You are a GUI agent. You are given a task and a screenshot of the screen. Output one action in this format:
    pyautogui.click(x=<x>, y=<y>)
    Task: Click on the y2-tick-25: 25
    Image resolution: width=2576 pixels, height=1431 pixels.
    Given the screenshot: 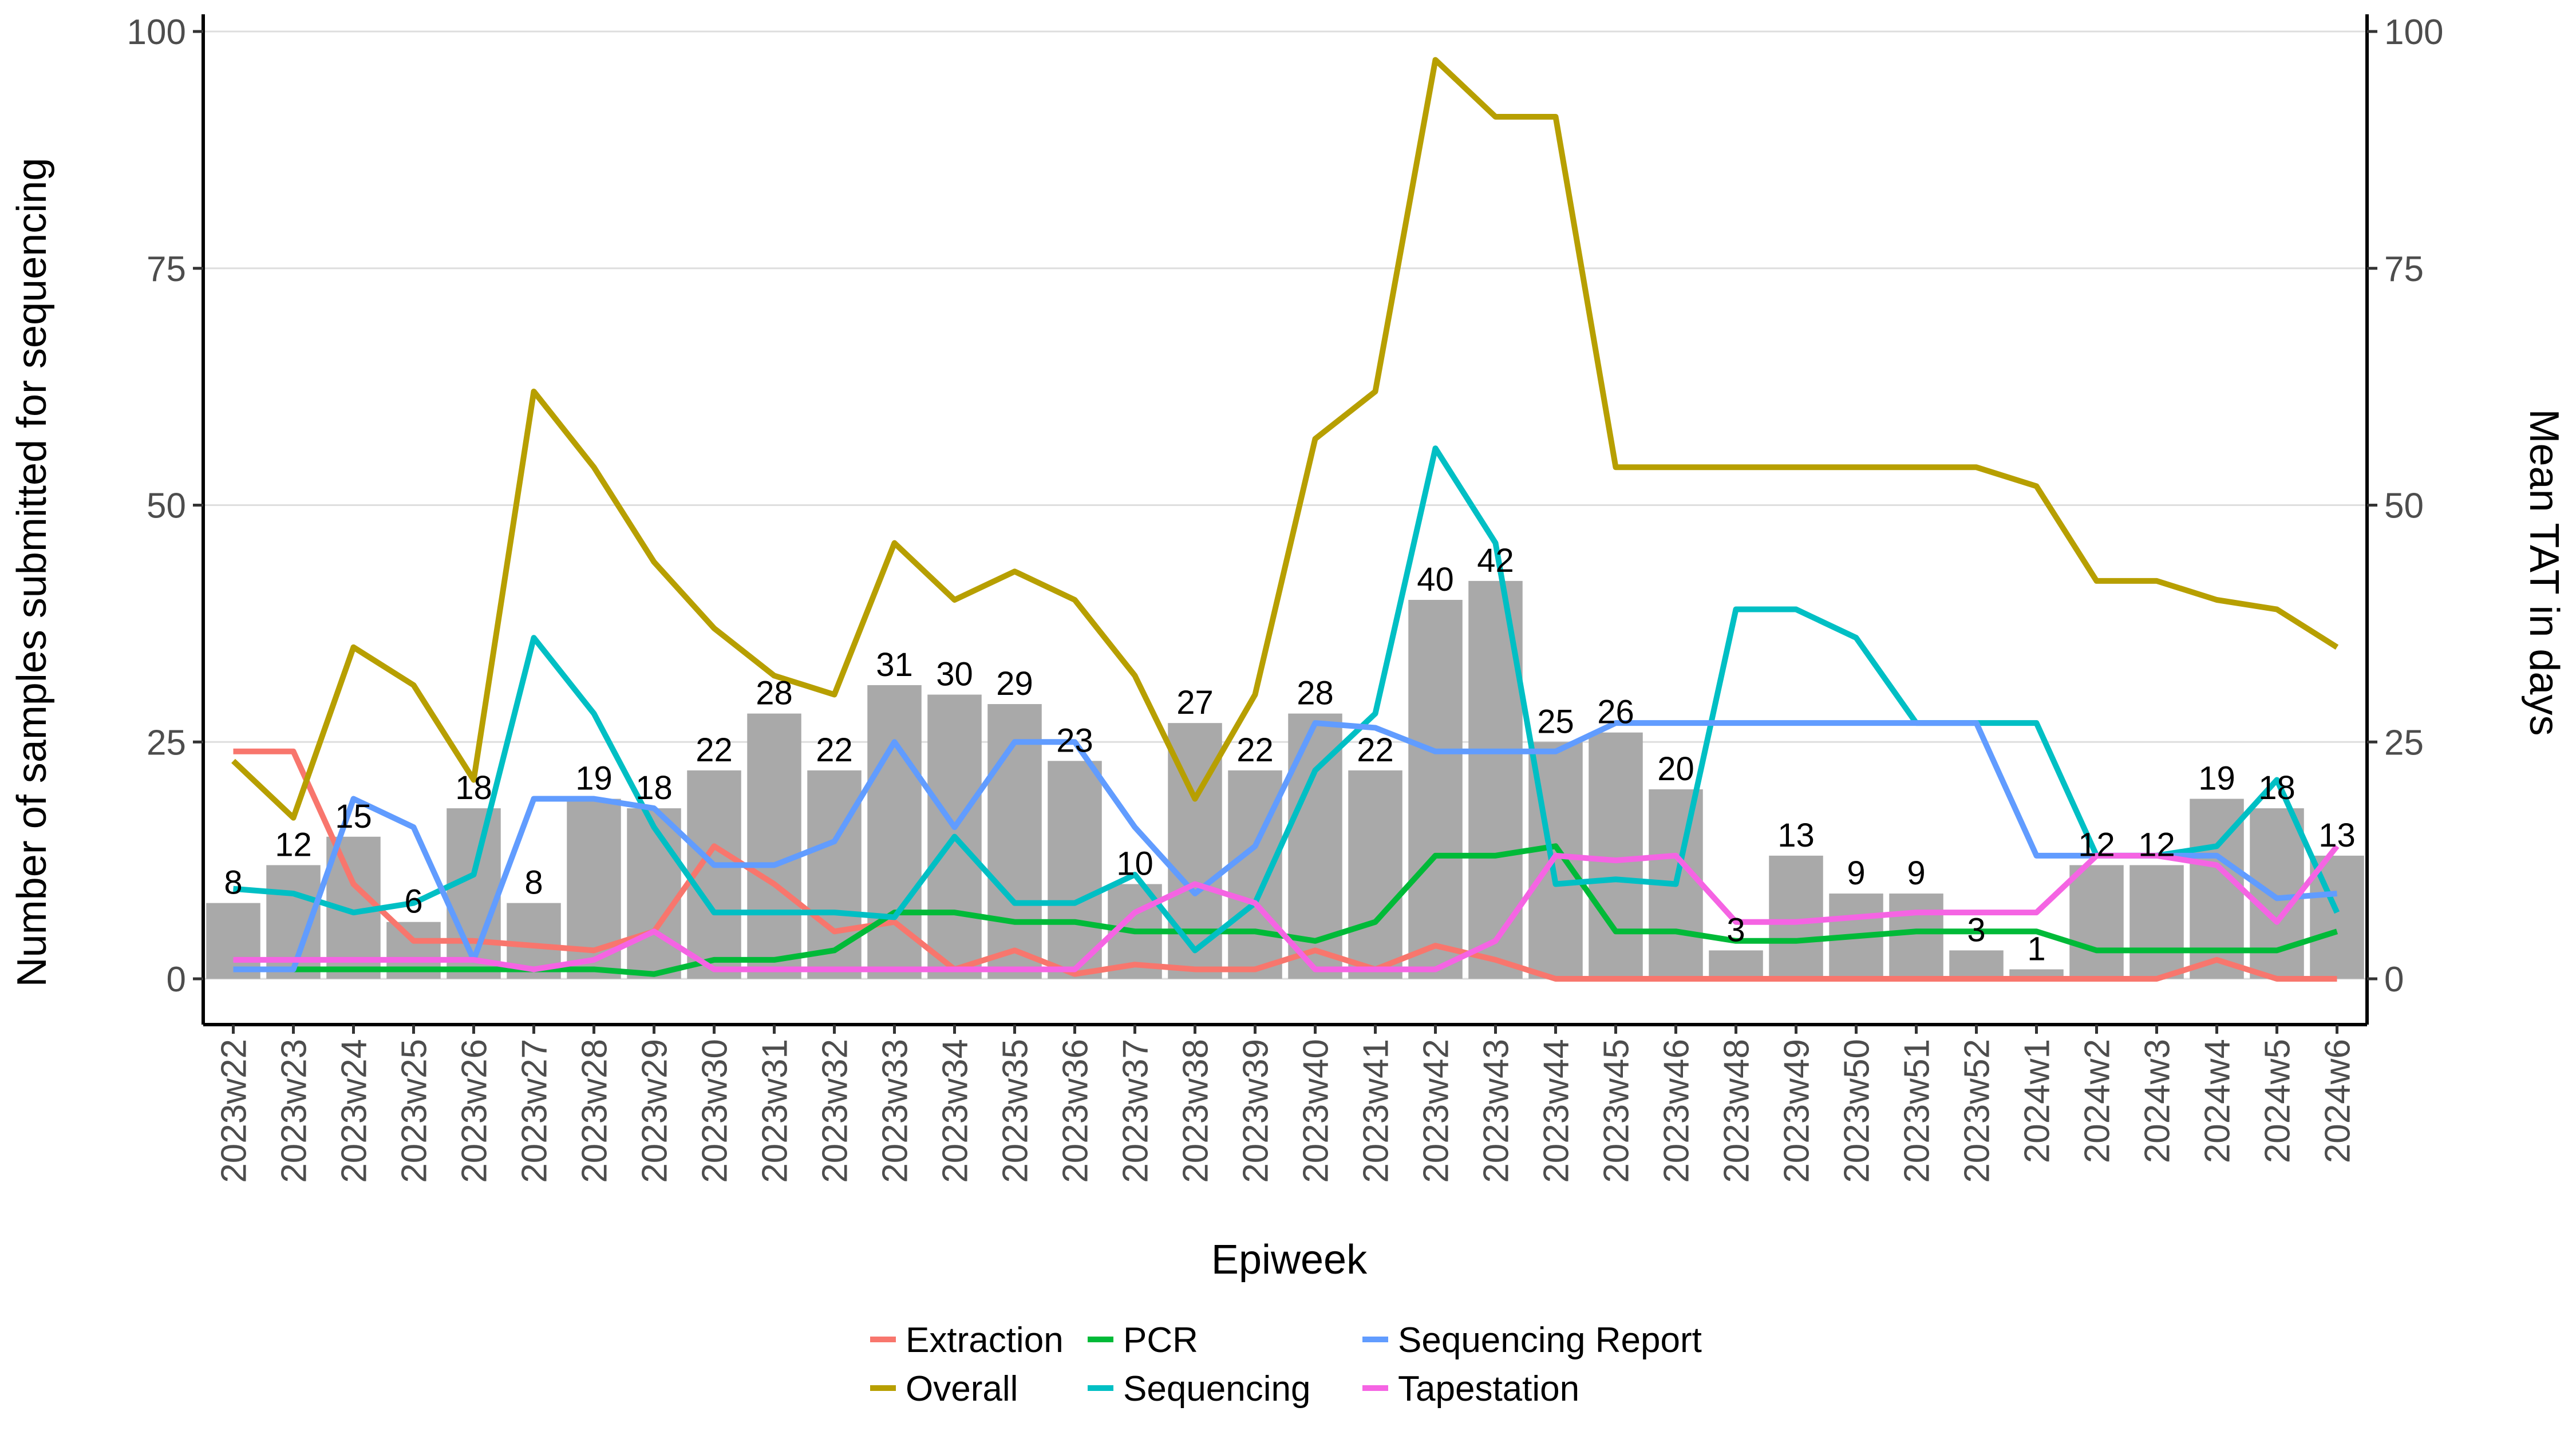 What is the action you would take?
    pyautogui.click(x=2404, y=742)
    